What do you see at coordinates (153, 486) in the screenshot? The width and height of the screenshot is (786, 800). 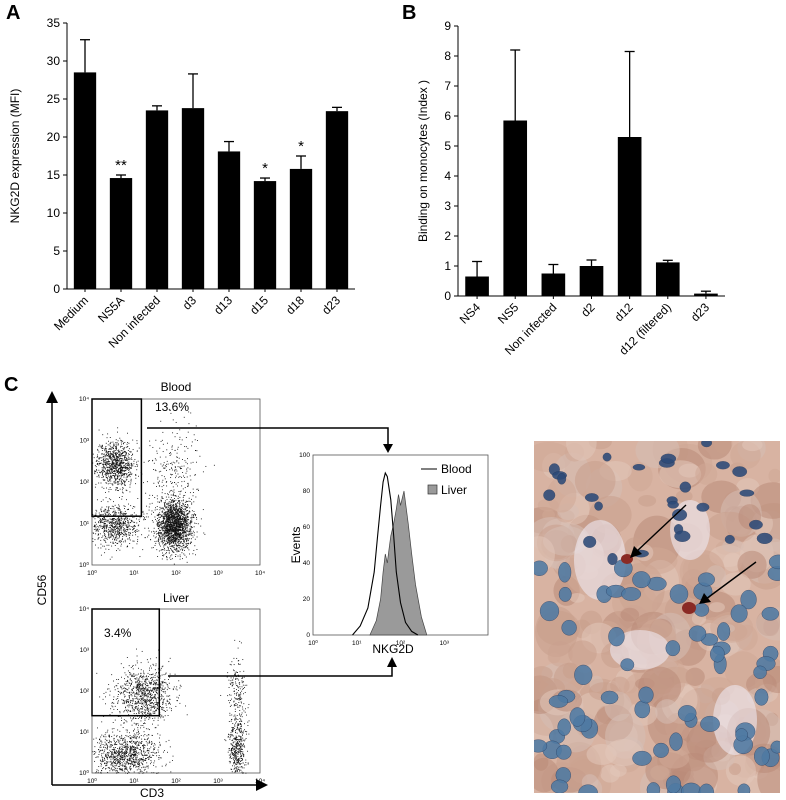 I see `blood-plot-events` at bounding box center [153, 486].